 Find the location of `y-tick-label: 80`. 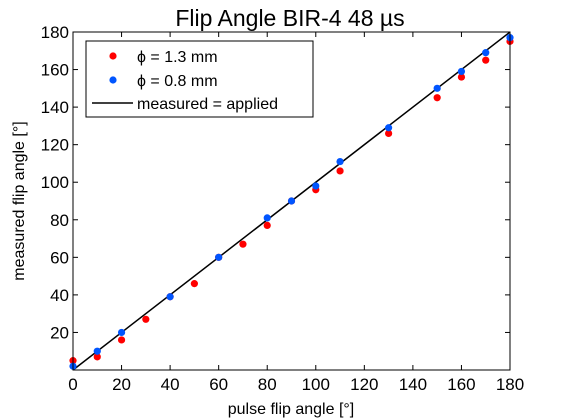

y-tick-label: 80 is located at coordinates (59, 220).